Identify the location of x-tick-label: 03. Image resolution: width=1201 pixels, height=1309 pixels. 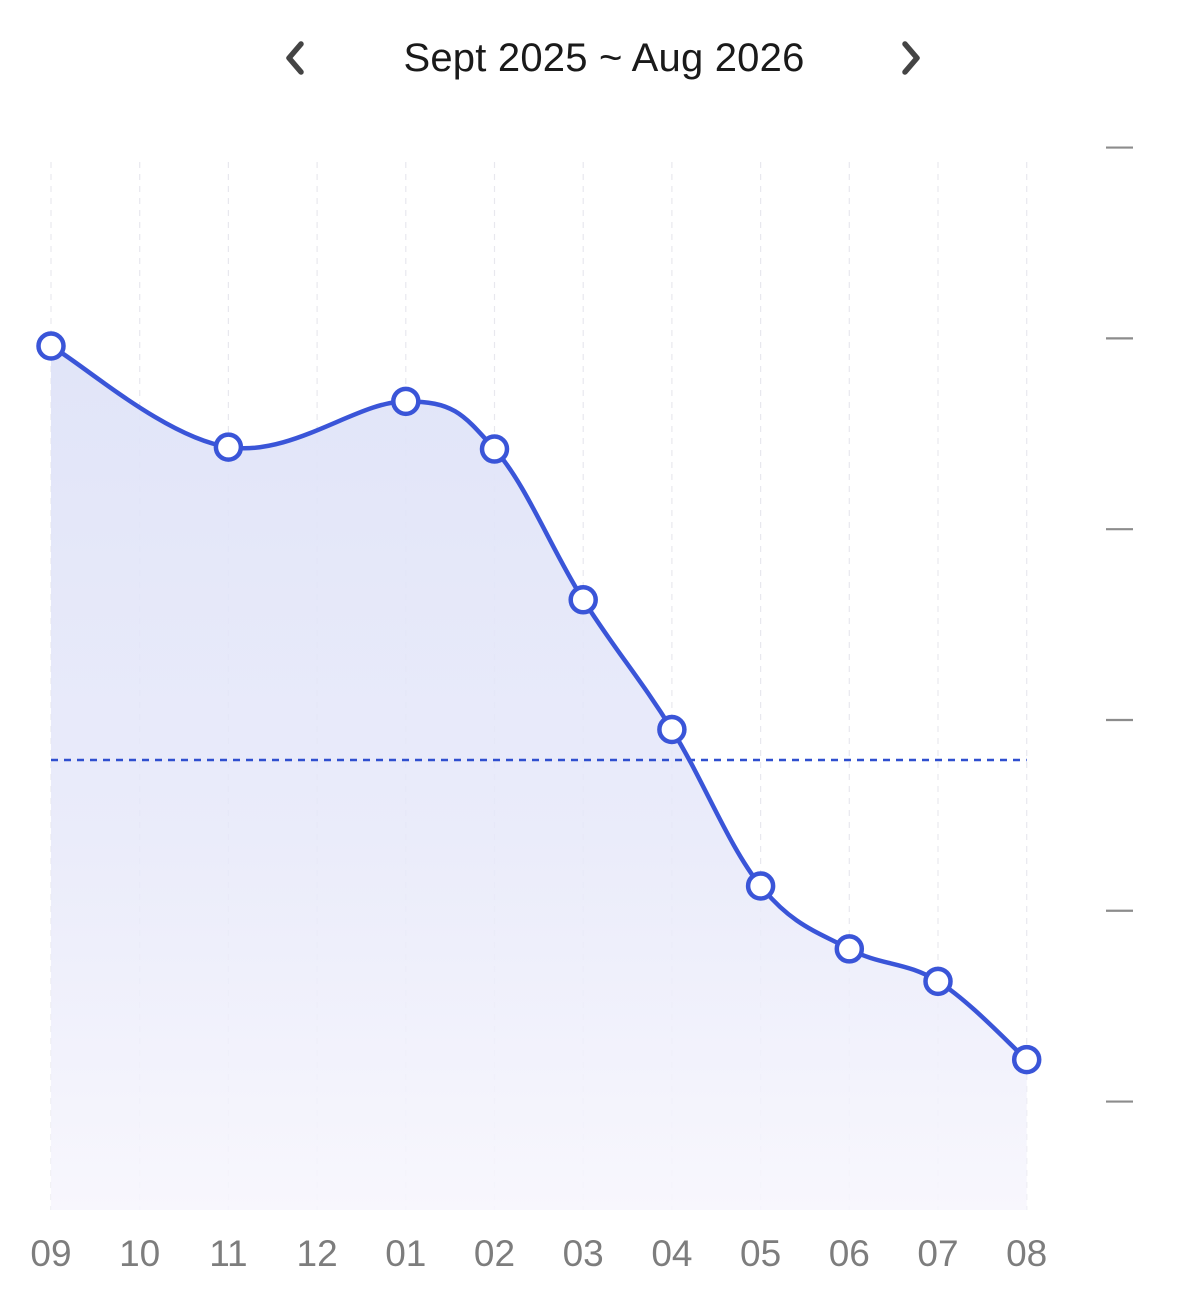
(583, 1253).